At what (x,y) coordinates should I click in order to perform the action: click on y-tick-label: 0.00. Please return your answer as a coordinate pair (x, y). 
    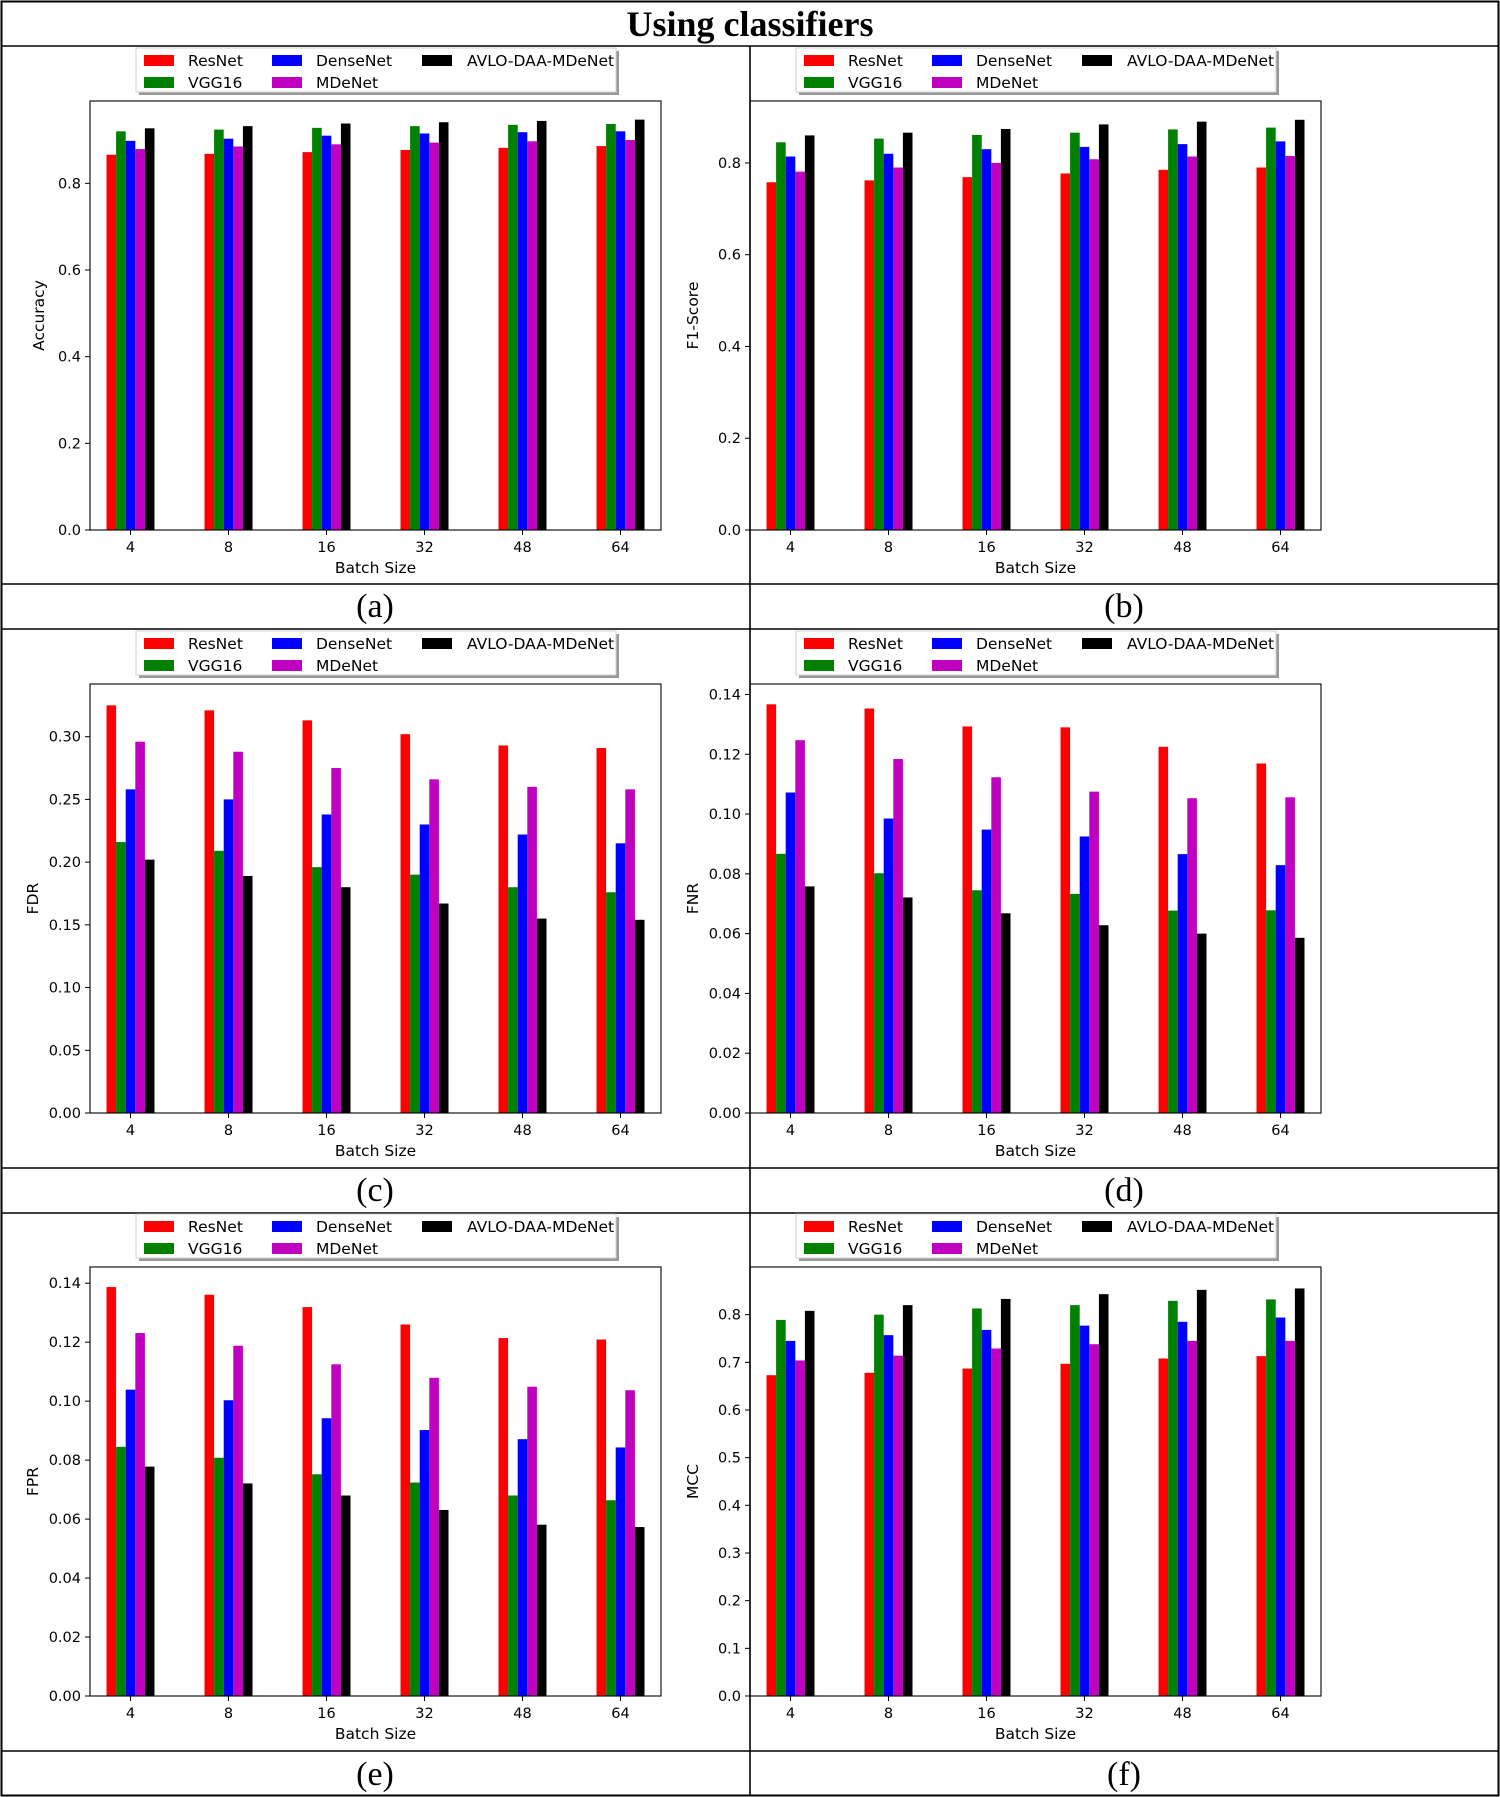
    Looking at the image, I should click on (65, 1114).